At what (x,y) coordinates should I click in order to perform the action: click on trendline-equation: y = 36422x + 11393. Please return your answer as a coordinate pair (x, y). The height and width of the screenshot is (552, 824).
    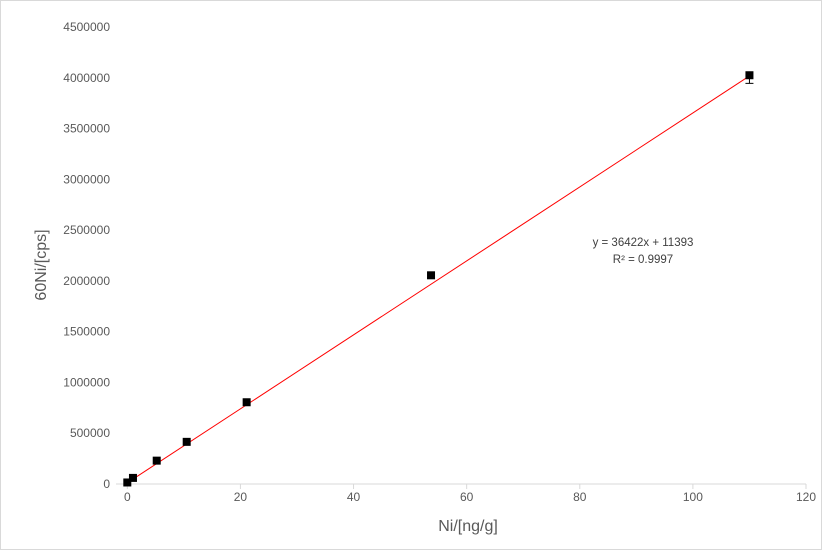
    Looking at the image, I should click on (643, 243).